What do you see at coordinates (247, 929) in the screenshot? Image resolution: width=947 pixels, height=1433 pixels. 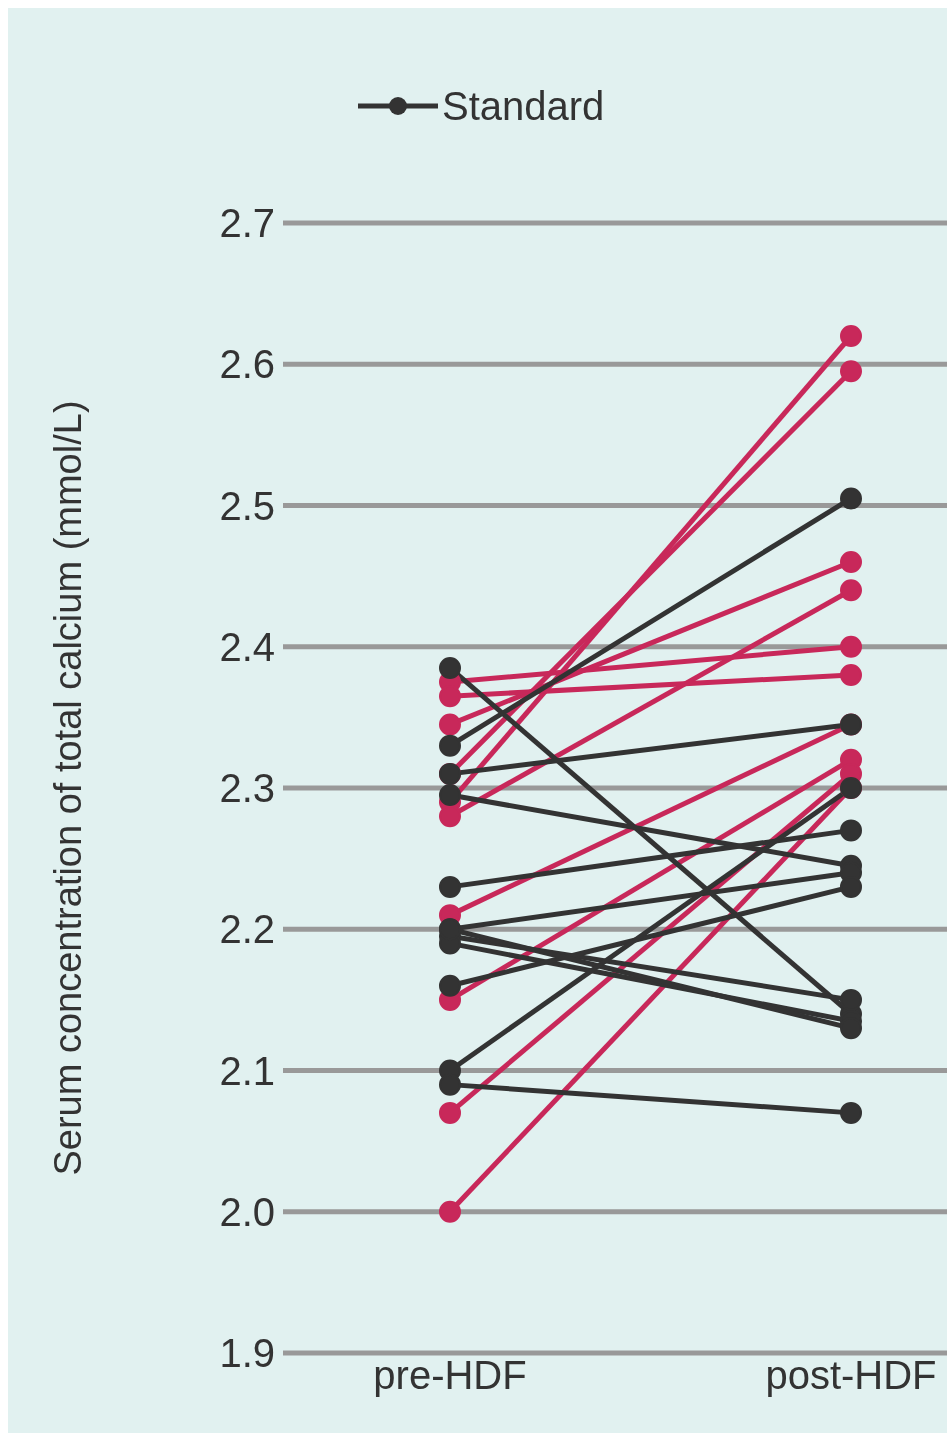 I see `y-tick-label: 2.2` at bounding box center [247, 929].